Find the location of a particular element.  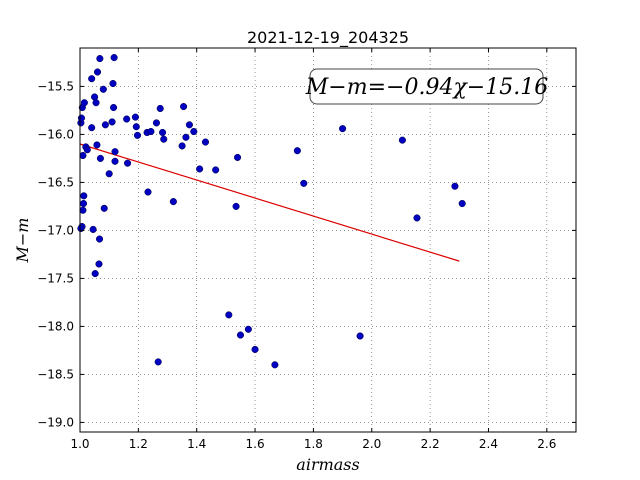

y-axis-label: M−m is located at coordinates (22, 241).